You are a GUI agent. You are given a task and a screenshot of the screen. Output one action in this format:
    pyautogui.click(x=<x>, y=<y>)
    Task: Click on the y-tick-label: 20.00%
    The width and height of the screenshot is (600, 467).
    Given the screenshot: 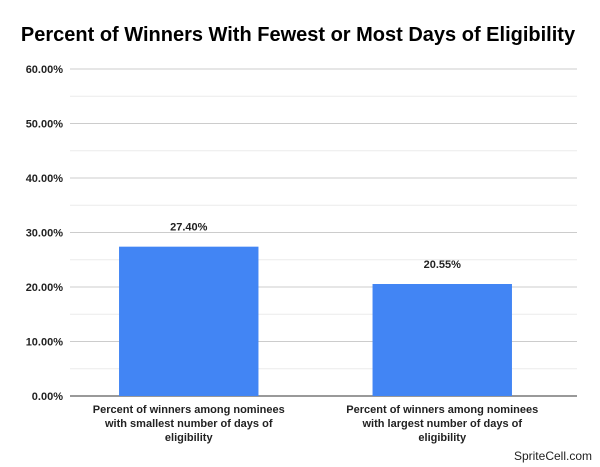 What is the action you would take?
    pyautogui.click(x=45, y=288)
    